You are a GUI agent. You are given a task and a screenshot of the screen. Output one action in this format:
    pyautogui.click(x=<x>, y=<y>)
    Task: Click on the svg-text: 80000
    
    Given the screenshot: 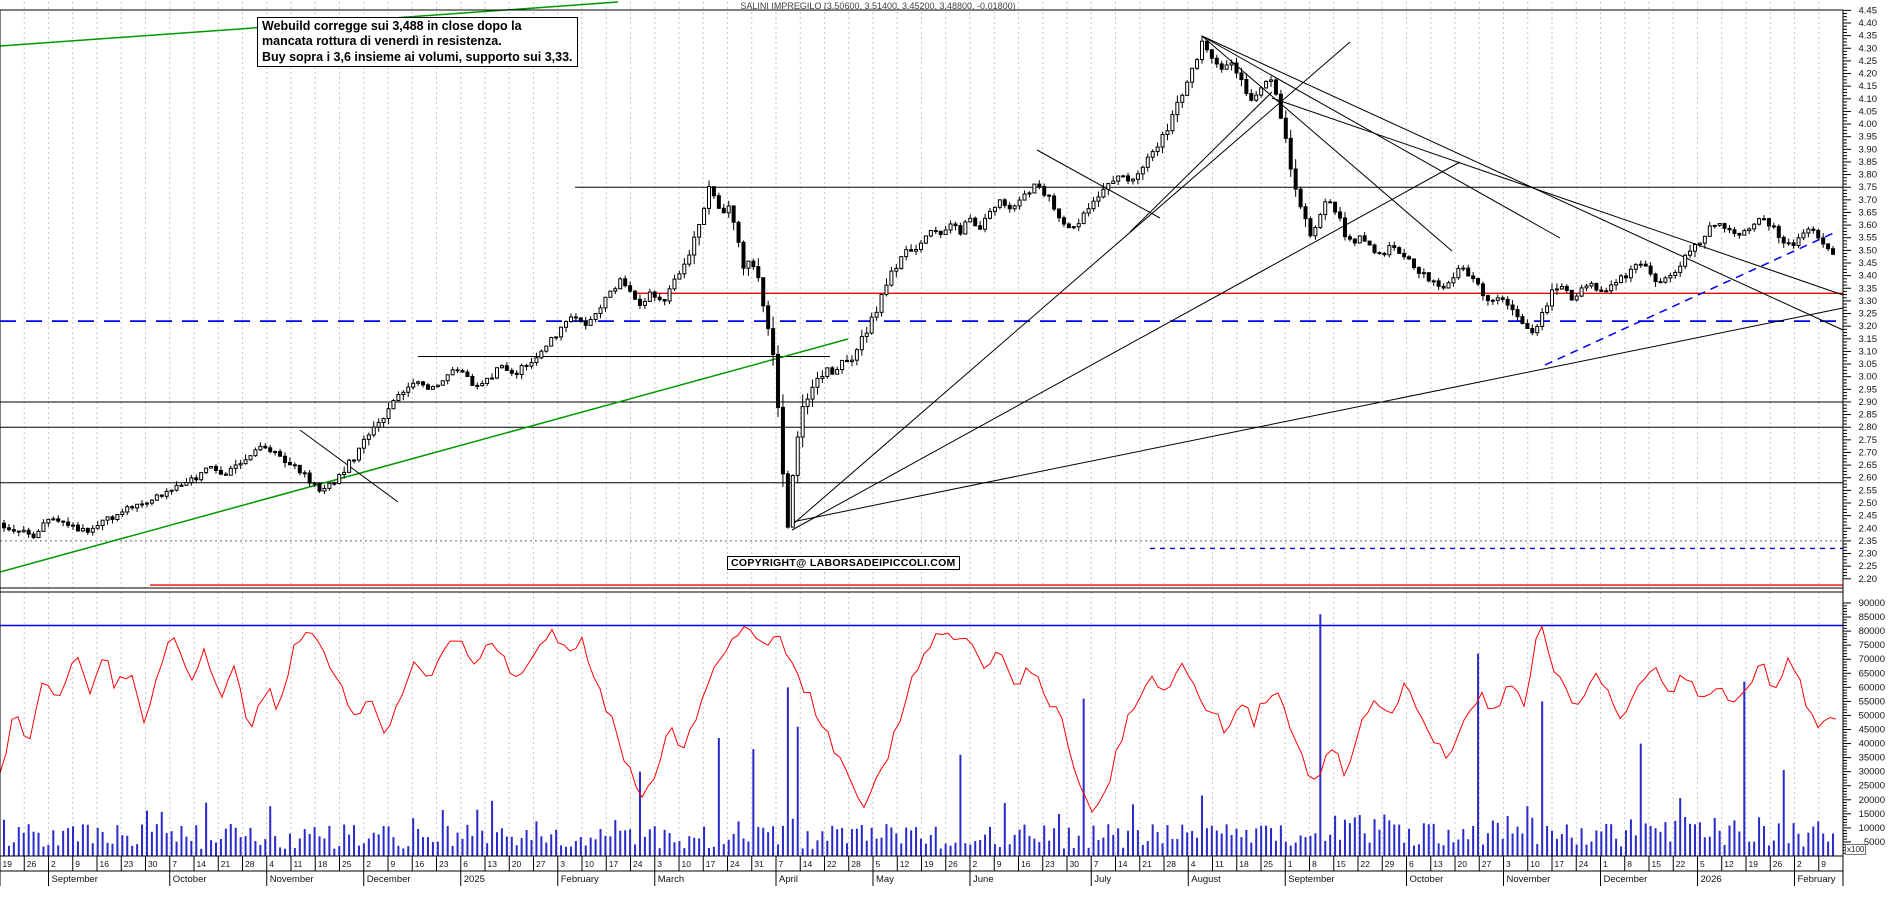 What is the action you would take?
    pyautogui.click(x=1872, y=631)
    